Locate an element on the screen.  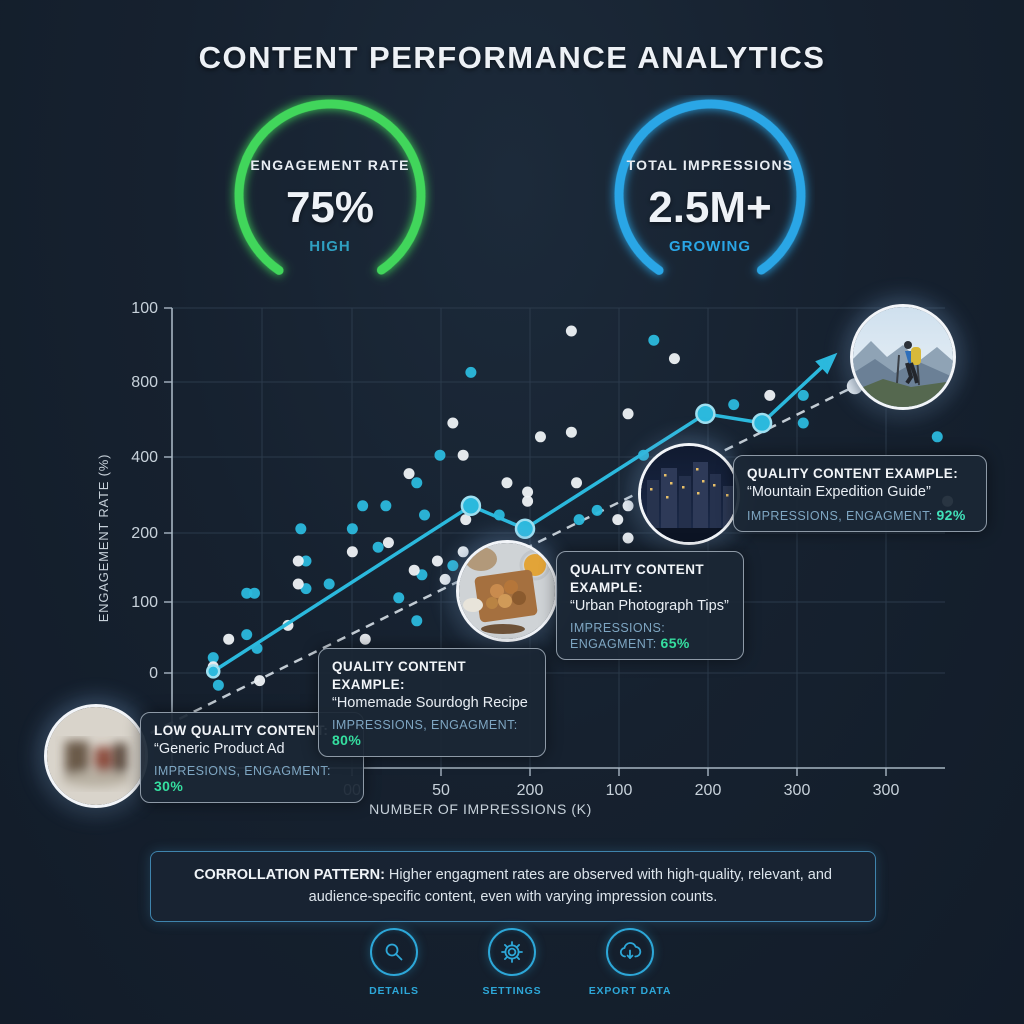
callout-metrics: IMPRESIONS, ENGAGMENT: 30% is located at coordinates (242, 778).